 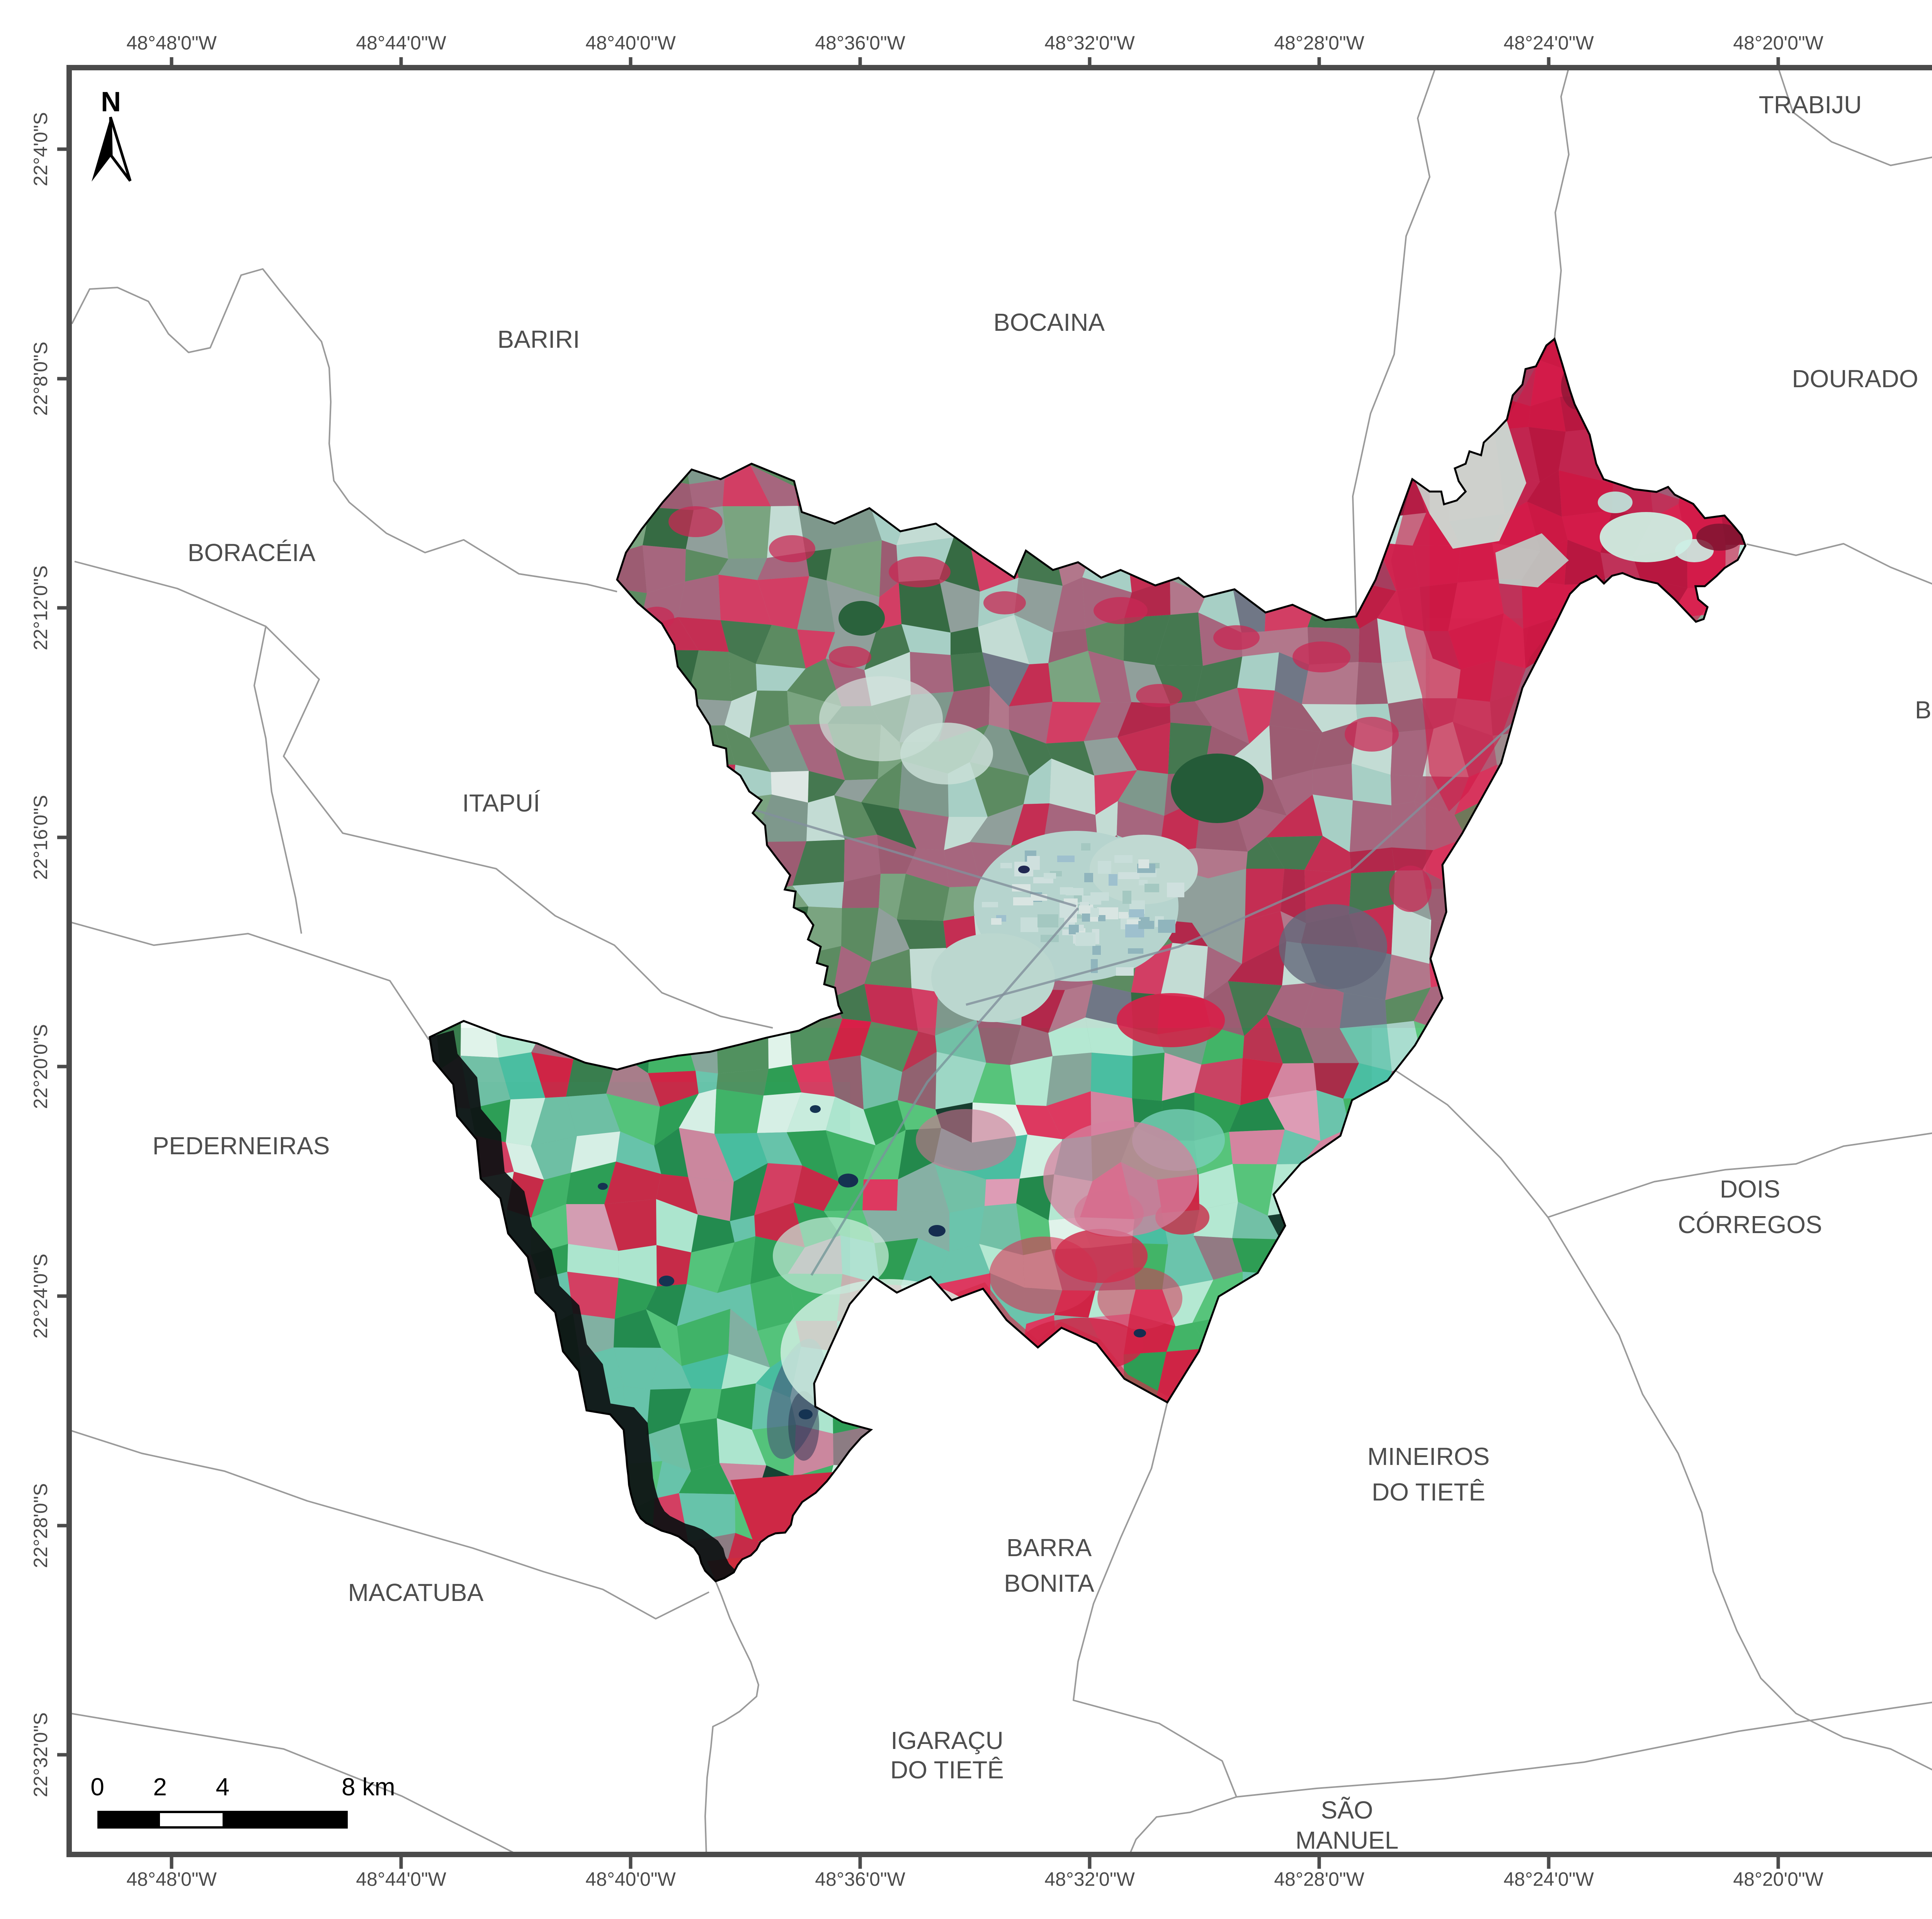 I want to click on svg-text: 4, so click(x=223, y=1787).